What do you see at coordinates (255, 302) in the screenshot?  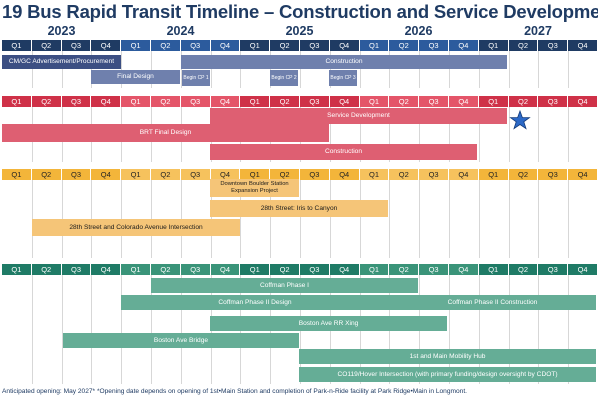 I see `coffman-phase-2-design-bar: Coffman Phase II Design` at bounding box center [255, 302].